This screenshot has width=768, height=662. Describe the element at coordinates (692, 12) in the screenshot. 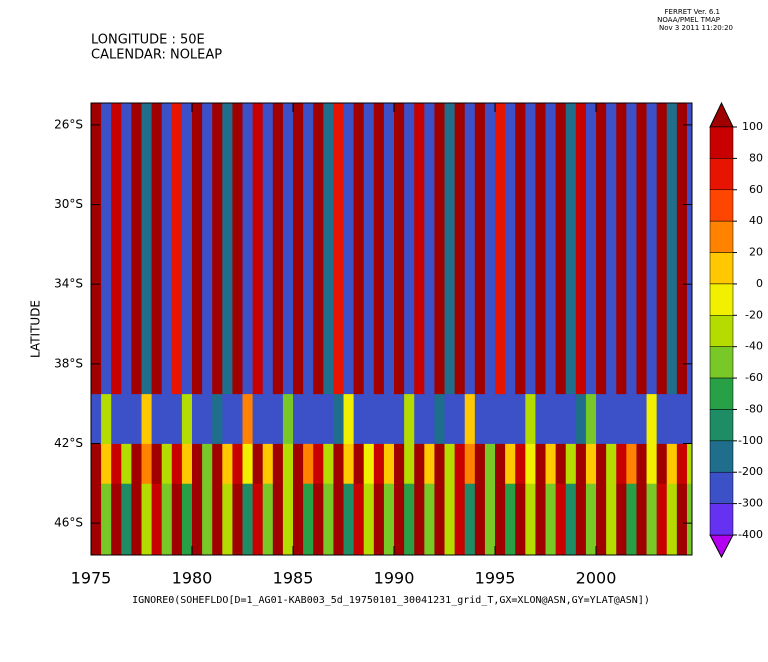

I see `stamp: FERRET Ver. 6.1` at that location.